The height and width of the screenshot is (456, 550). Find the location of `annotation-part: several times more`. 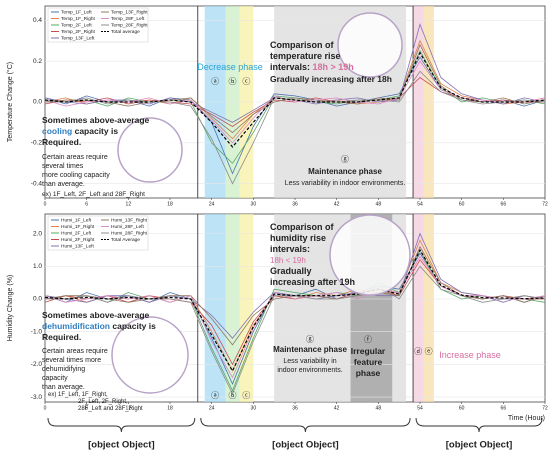

annotation-part: several times more is located at coordinates (71, 360).